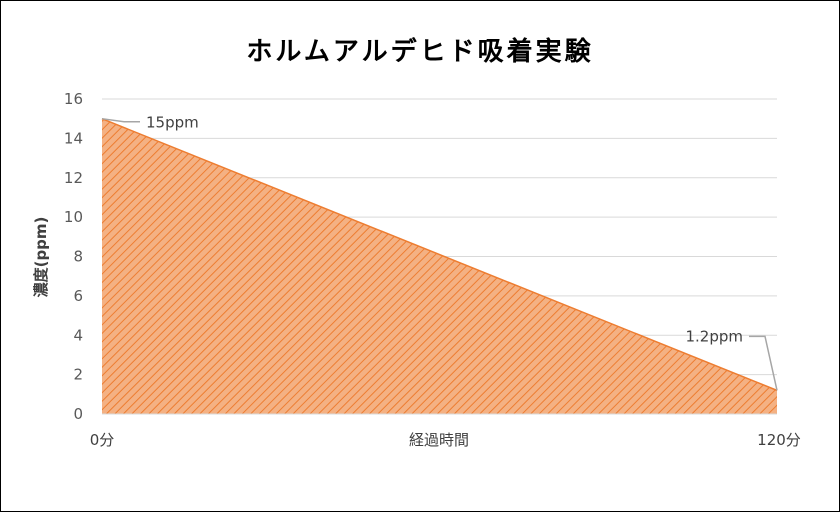  I want to click on y-tick-label: 10, so click(73, 217).